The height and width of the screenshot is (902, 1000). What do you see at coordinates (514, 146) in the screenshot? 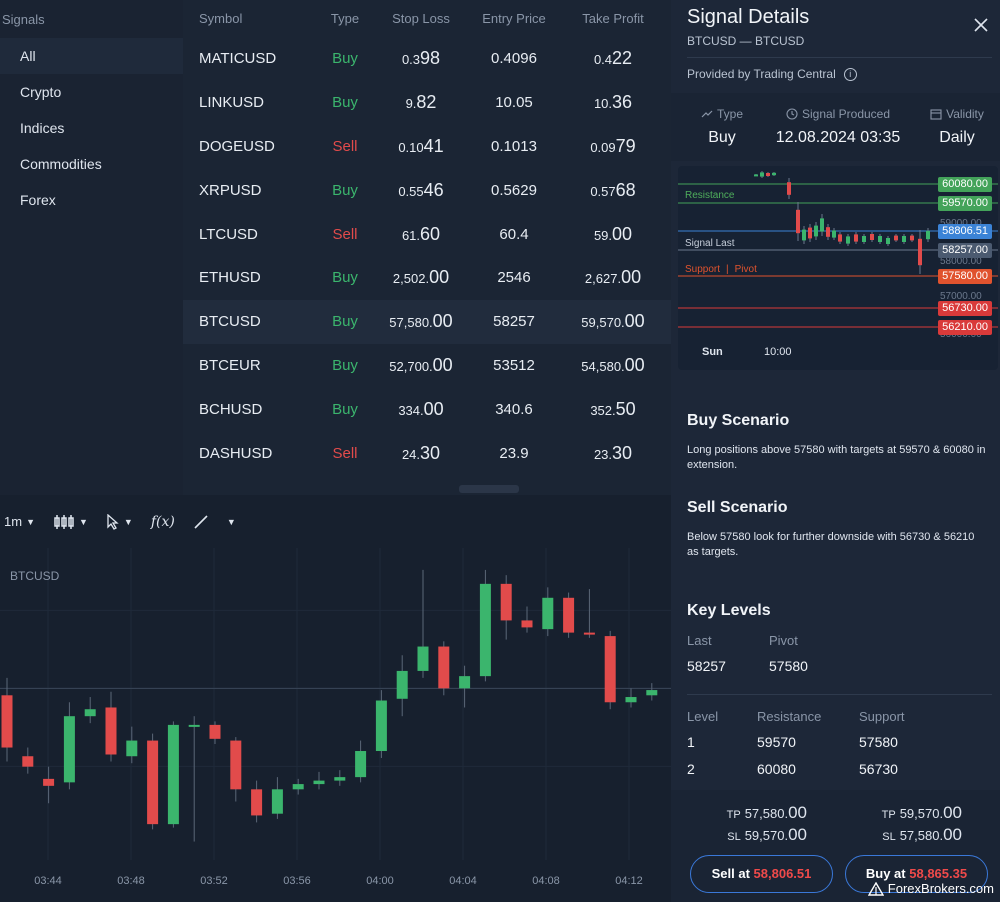
I see `entry-price-cell: 0.1013` at bounding box center [514, 146].